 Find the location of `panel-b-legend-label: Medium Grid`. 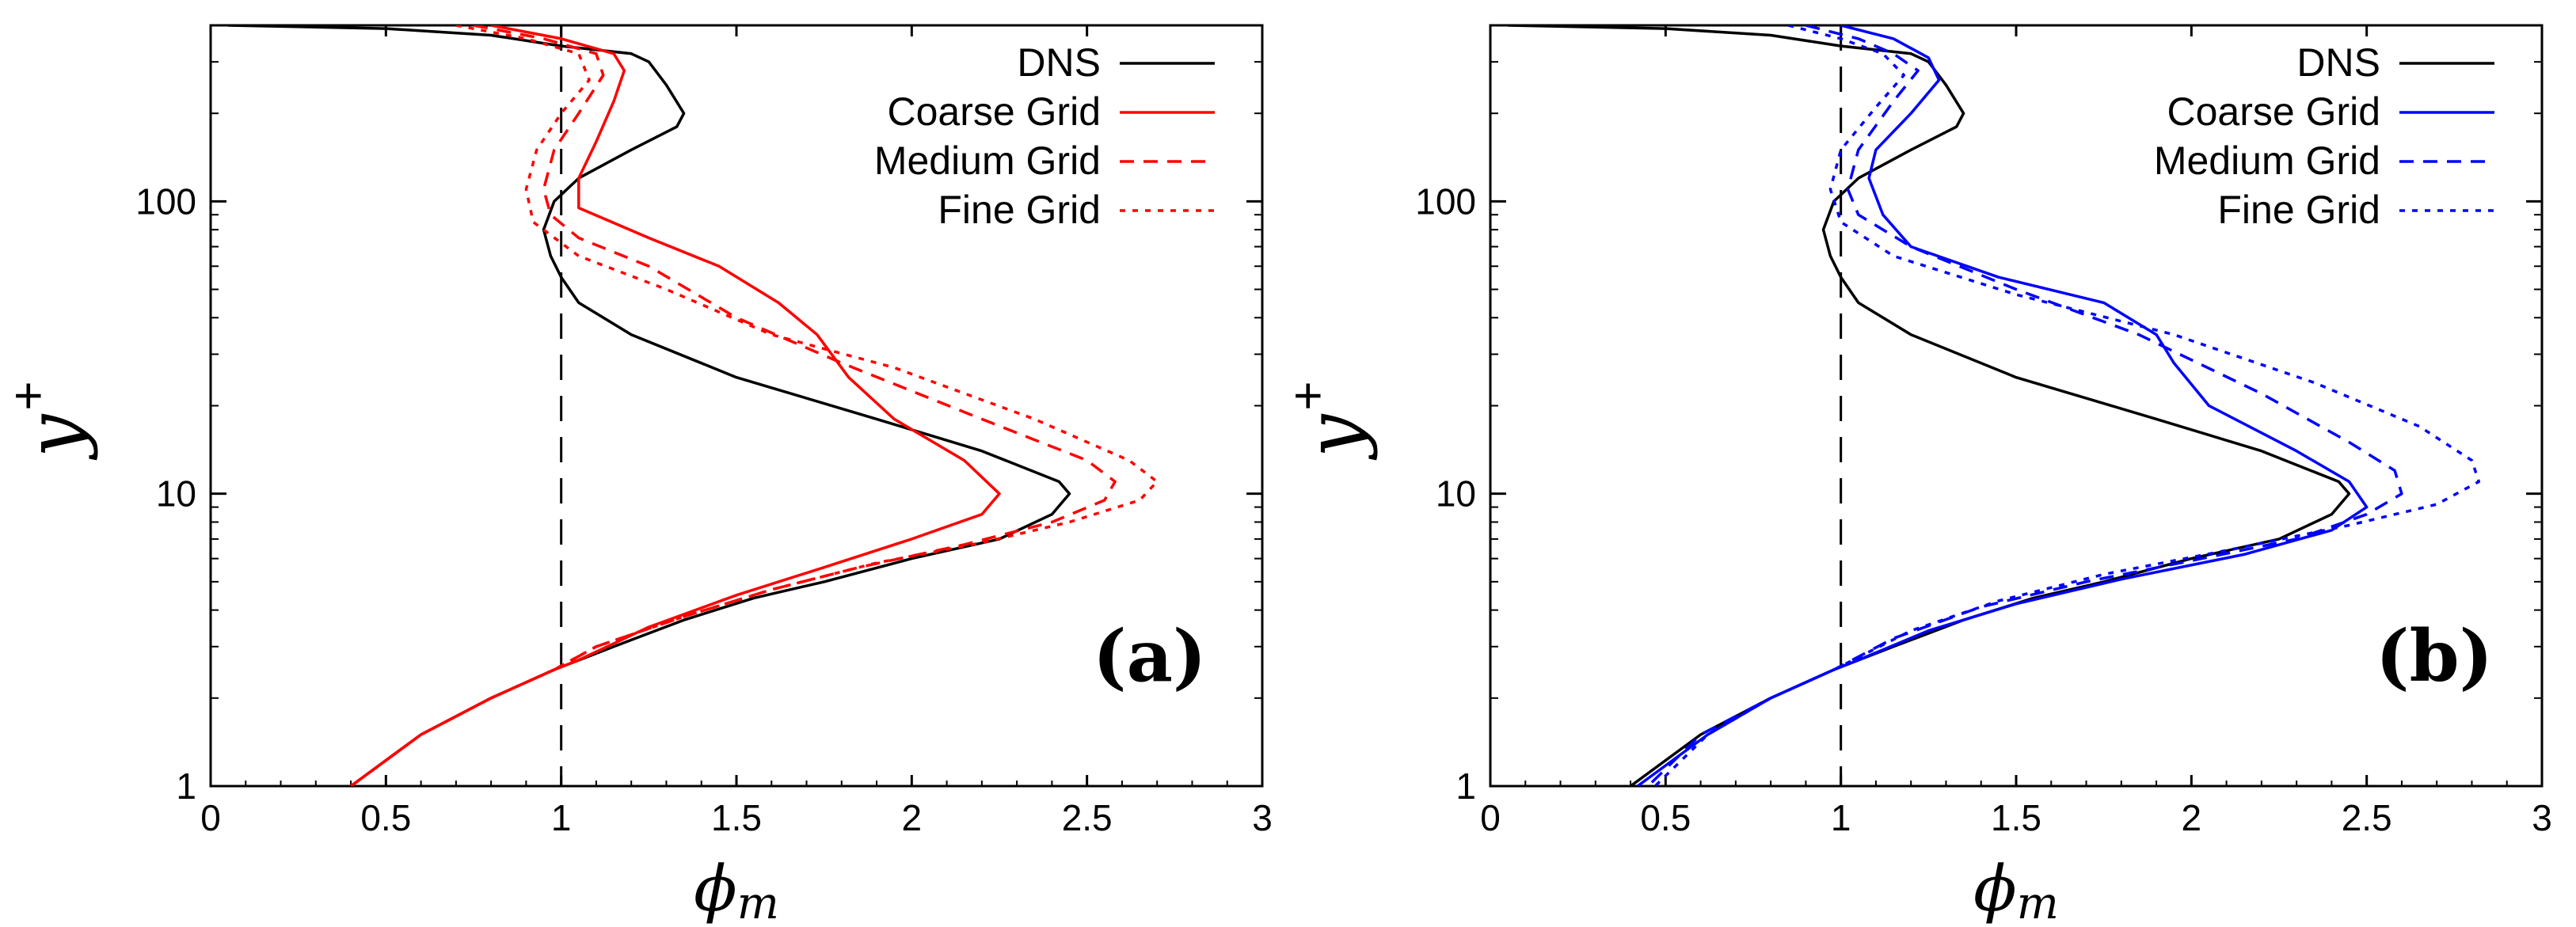

panel-b-legend-label: Medium Grid is located at coordinates (2267, 161).